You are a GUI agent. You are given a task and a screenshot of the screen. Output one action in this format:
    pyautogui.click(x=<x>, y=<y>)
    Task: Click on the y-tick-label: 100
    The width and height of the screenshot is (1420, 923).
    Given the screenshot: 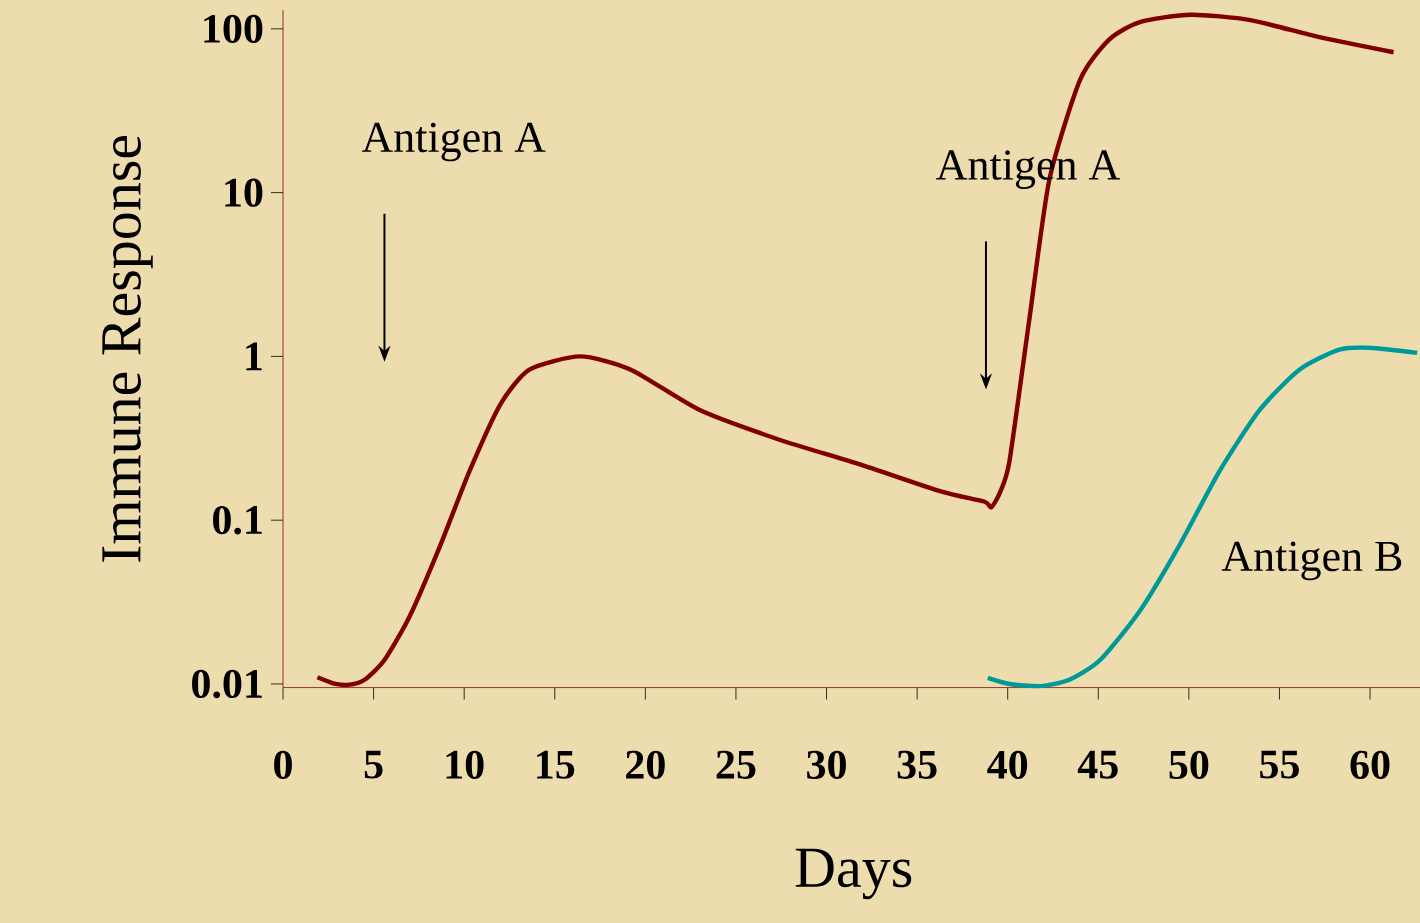 What is the action you would take?
    pyautogui.click(x=233, y=29)
    